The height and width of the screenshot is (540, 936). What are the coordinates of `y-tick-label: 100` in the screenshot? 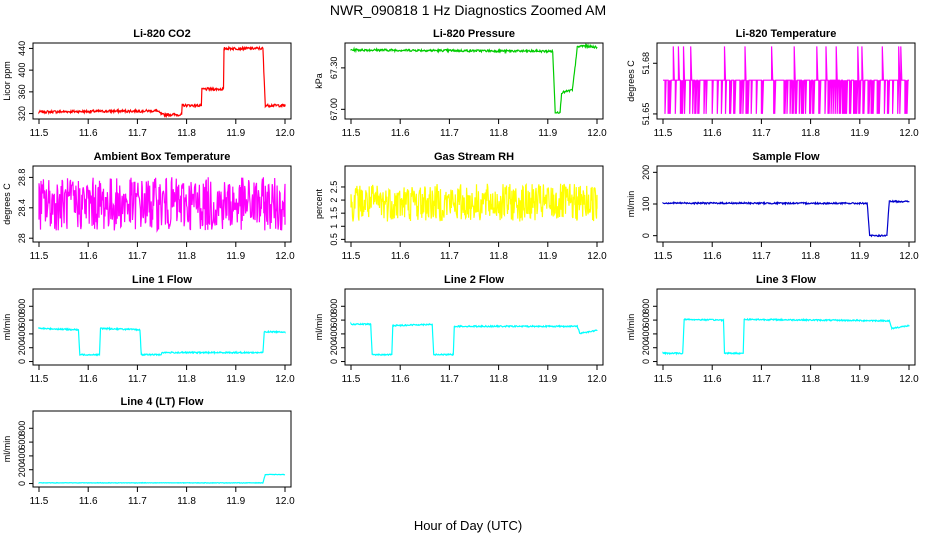 It's located at (646, 203).